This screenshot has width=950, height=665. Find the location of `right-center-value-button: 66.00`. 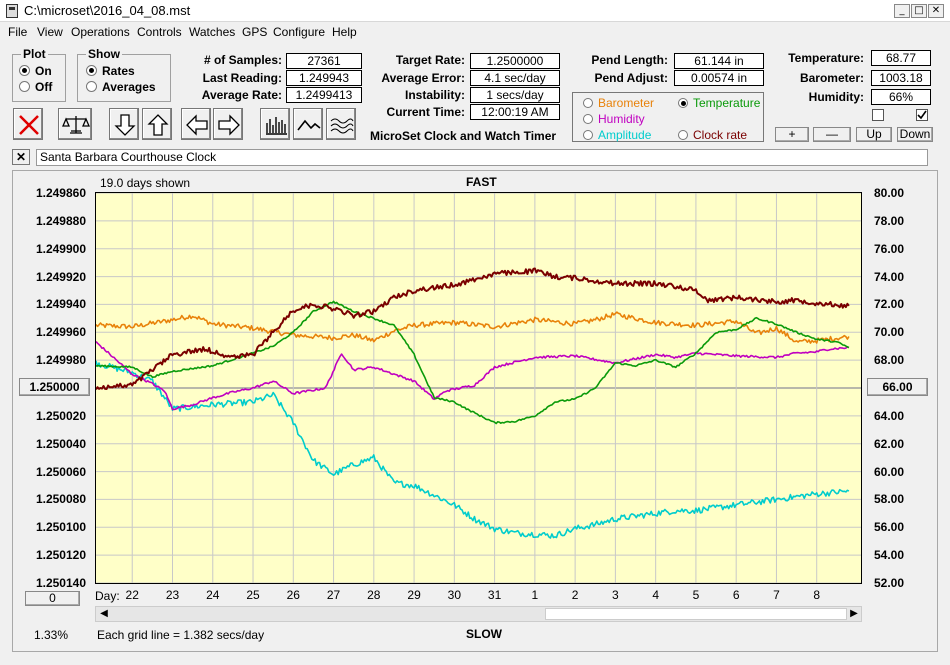

right-center-value-button: 66.00 is located at coordinates (897, 387).